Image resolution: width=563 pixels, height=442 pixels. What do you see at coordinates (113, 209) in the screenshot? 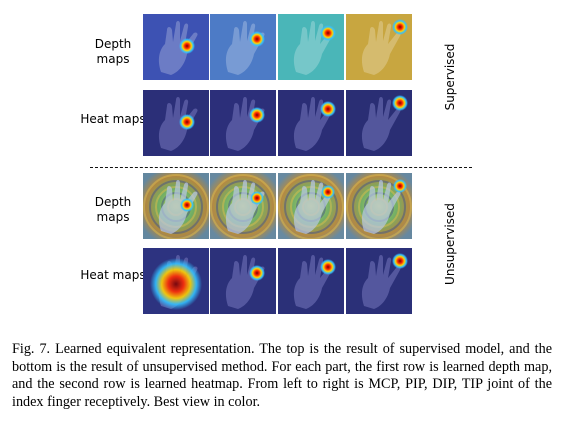
I see `row-label-unsupervised-depth: Depth maps` at bounding box center [113, 209].